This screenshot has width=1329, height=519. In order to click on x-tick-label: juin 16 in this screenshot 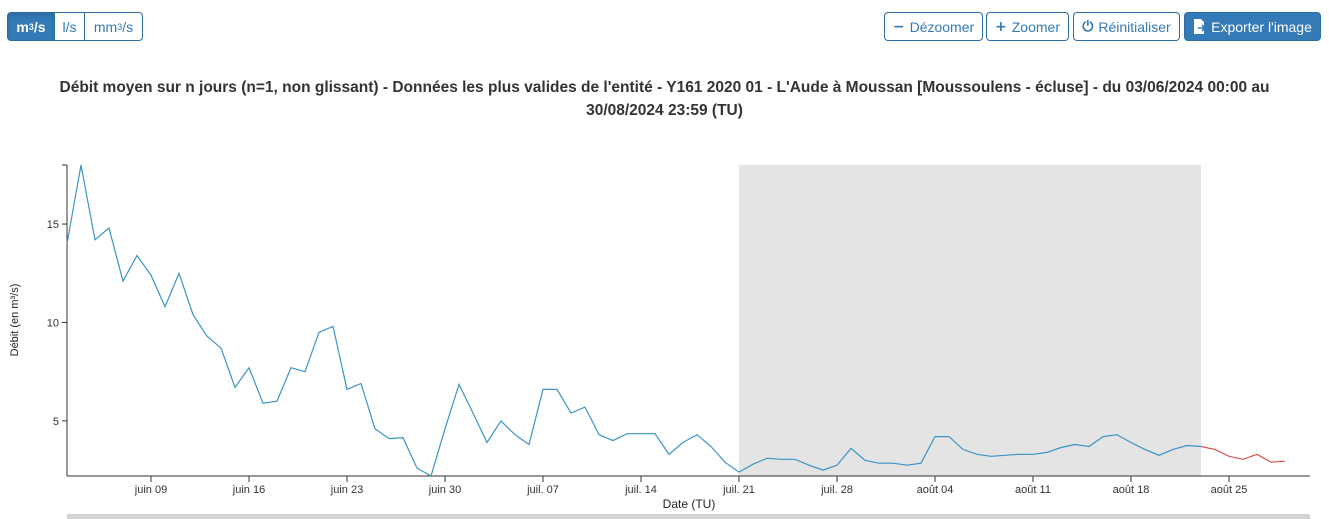, I will do `click(248, 490)`.